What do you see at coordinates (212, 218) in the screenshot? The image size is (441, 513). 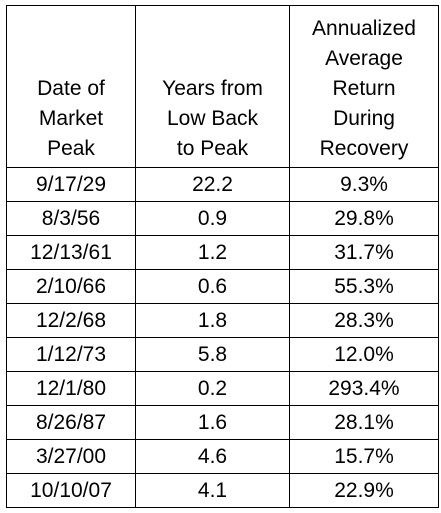 I see `years-cell: 0.9` at bounding box center [212, 218].